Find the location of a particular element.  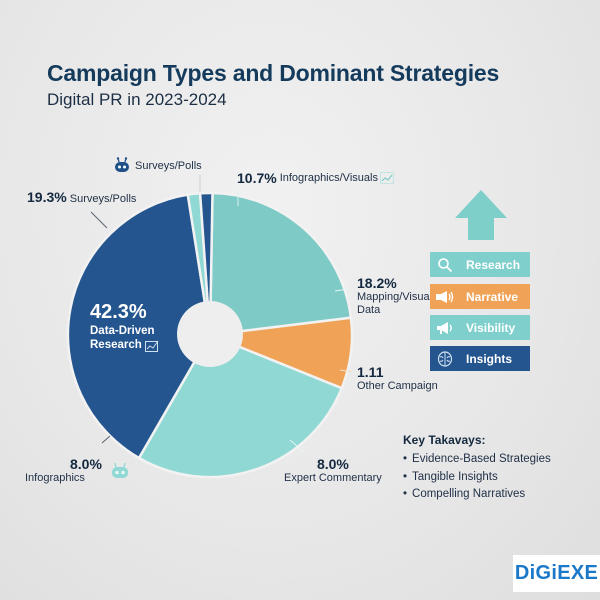

infovis-pct: 10.7% is located at coordinates (257, 178).